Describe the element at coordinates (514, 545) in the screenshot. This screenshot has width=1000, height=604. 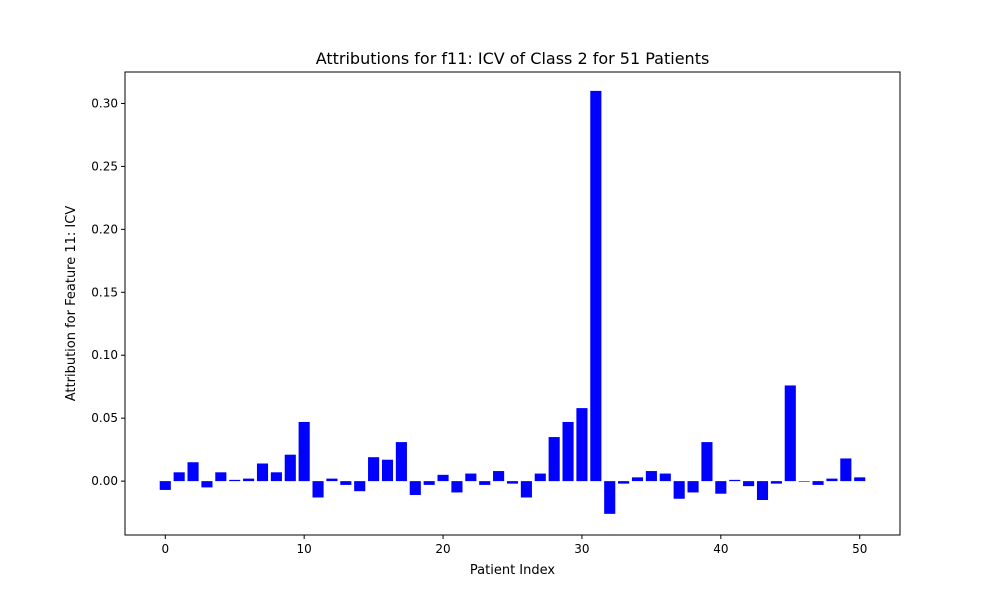
I see `x-axis-ticks: 0 10 20 30 40 50` at that location.